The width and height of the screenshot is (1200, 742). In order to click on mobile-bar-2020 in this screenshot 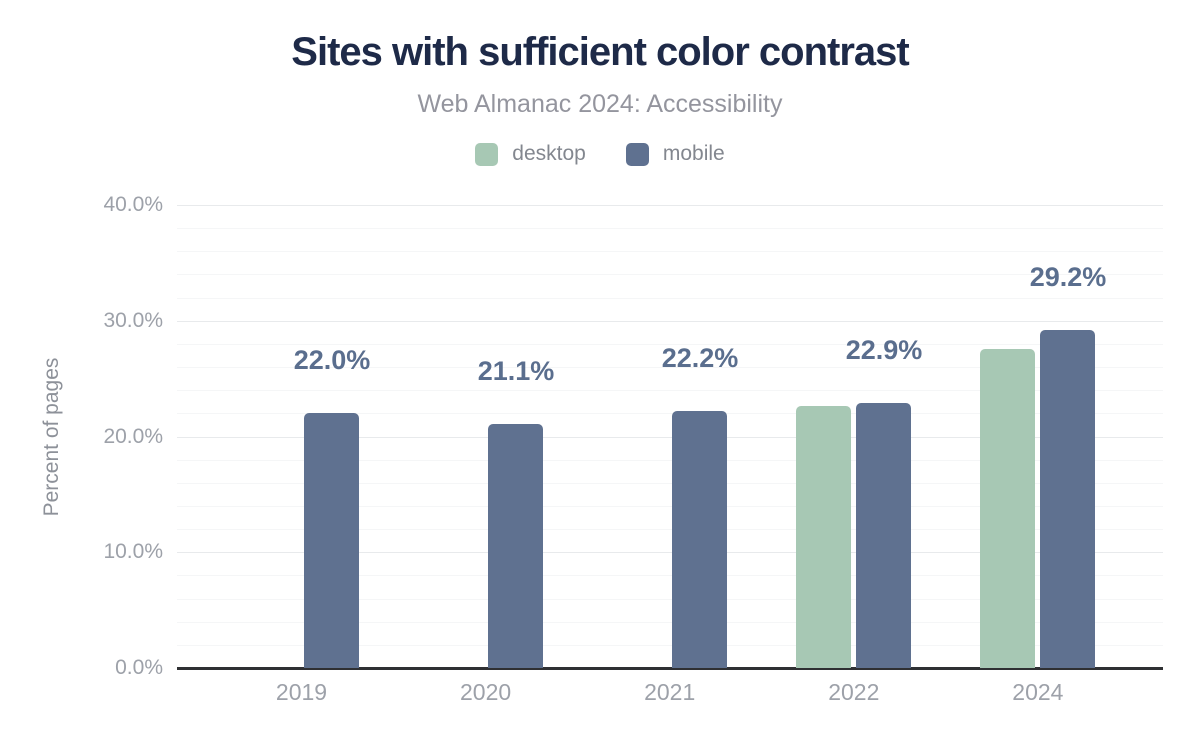, I will do `click(515, 546)`.